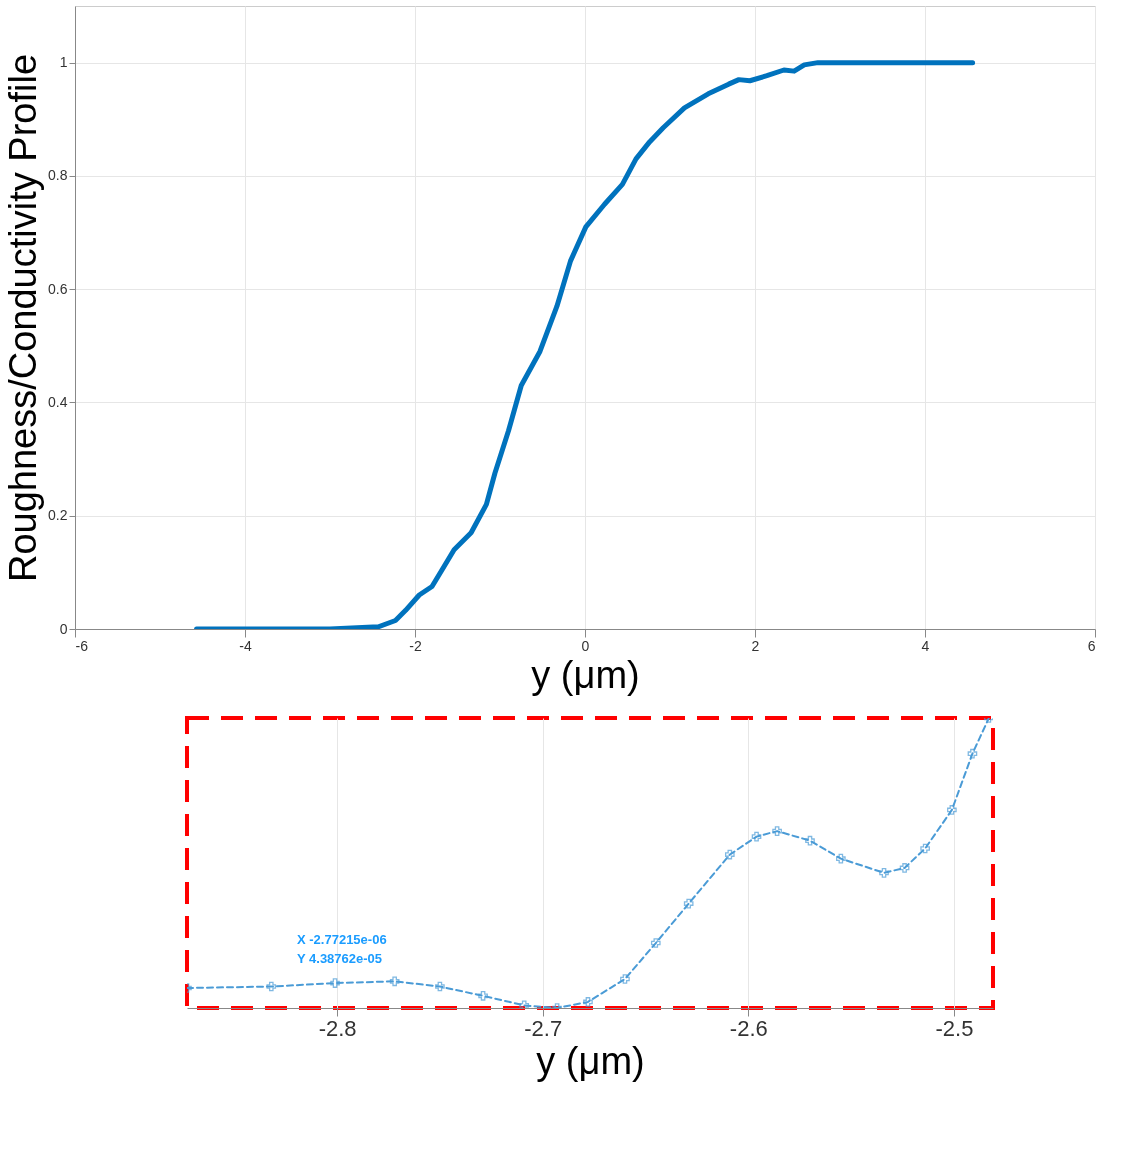 This screenshot has height=1161, width=1139. What do you see at coordinates (1091, 645) in the screenshot?
I see `x-tick-label: 6` at bounding box center [1091, 645].